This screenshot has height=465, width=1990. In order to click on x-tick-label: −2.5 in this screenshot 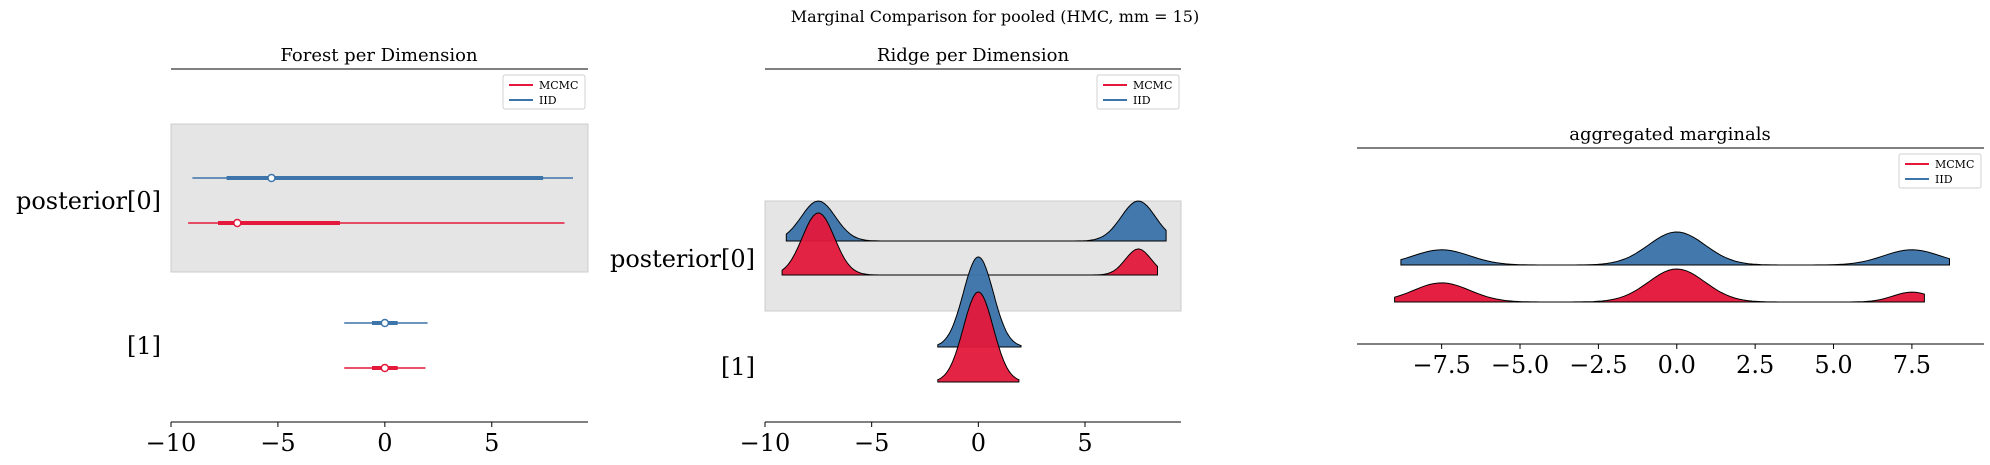, I will do `click(1598, 365)`.